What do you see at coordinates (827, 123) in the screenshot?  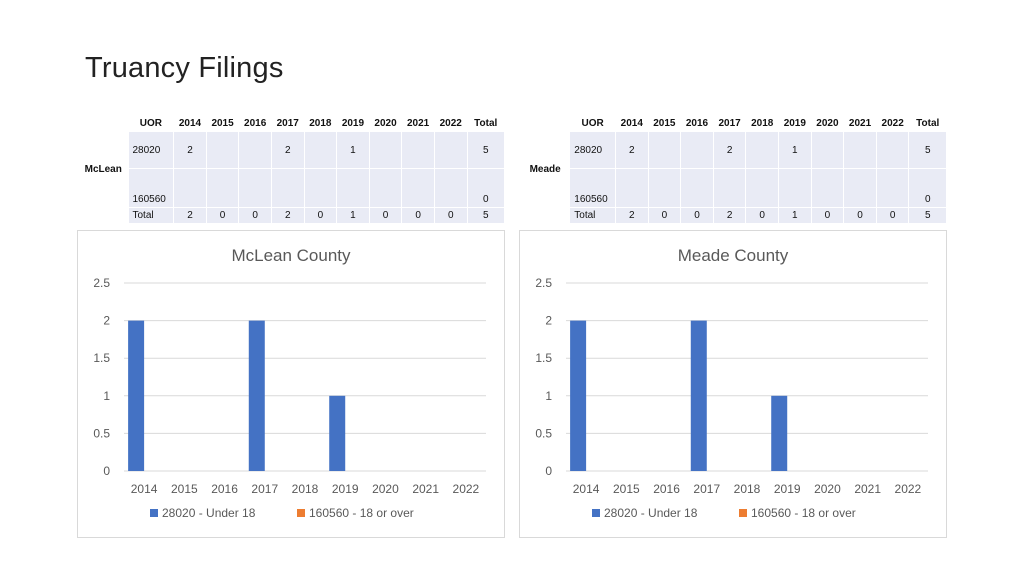 I see `header-cell: 2020` at bounding box center [827, 123].